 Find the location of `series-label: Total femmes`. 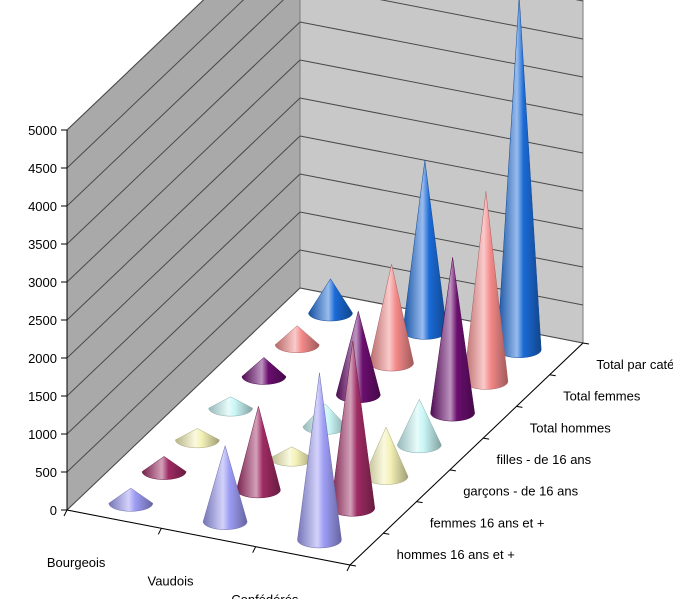

series-label: Total femmes is located at coordinates (602, 396).